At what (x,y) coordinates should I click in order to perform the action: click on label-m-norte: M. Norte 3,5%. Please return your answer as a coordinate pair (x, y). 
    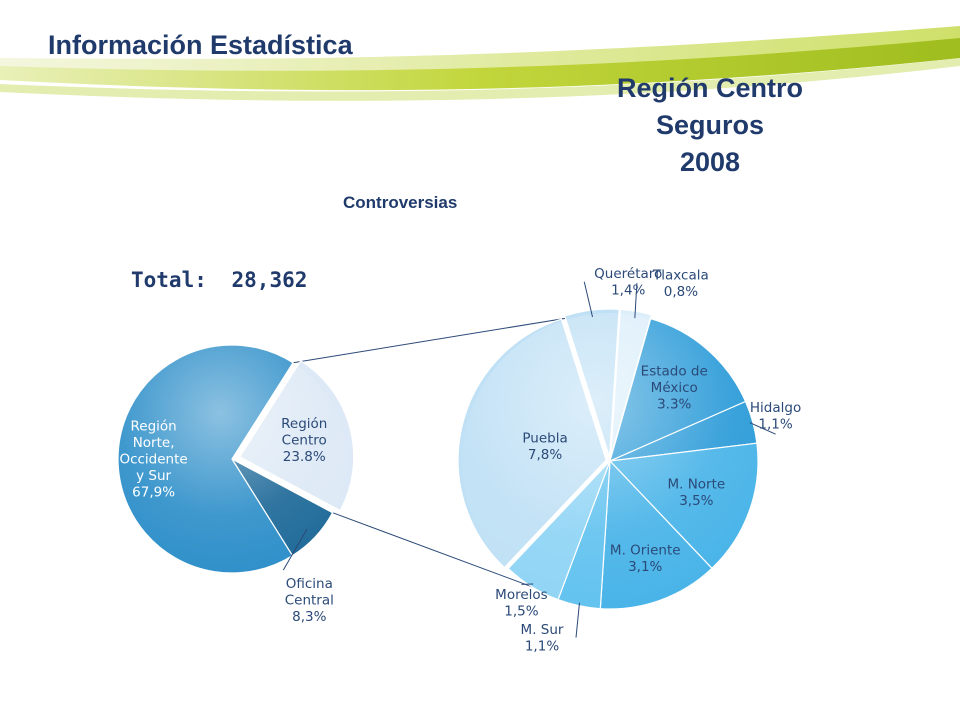
    Looking at the image, I should click on (696, 492).